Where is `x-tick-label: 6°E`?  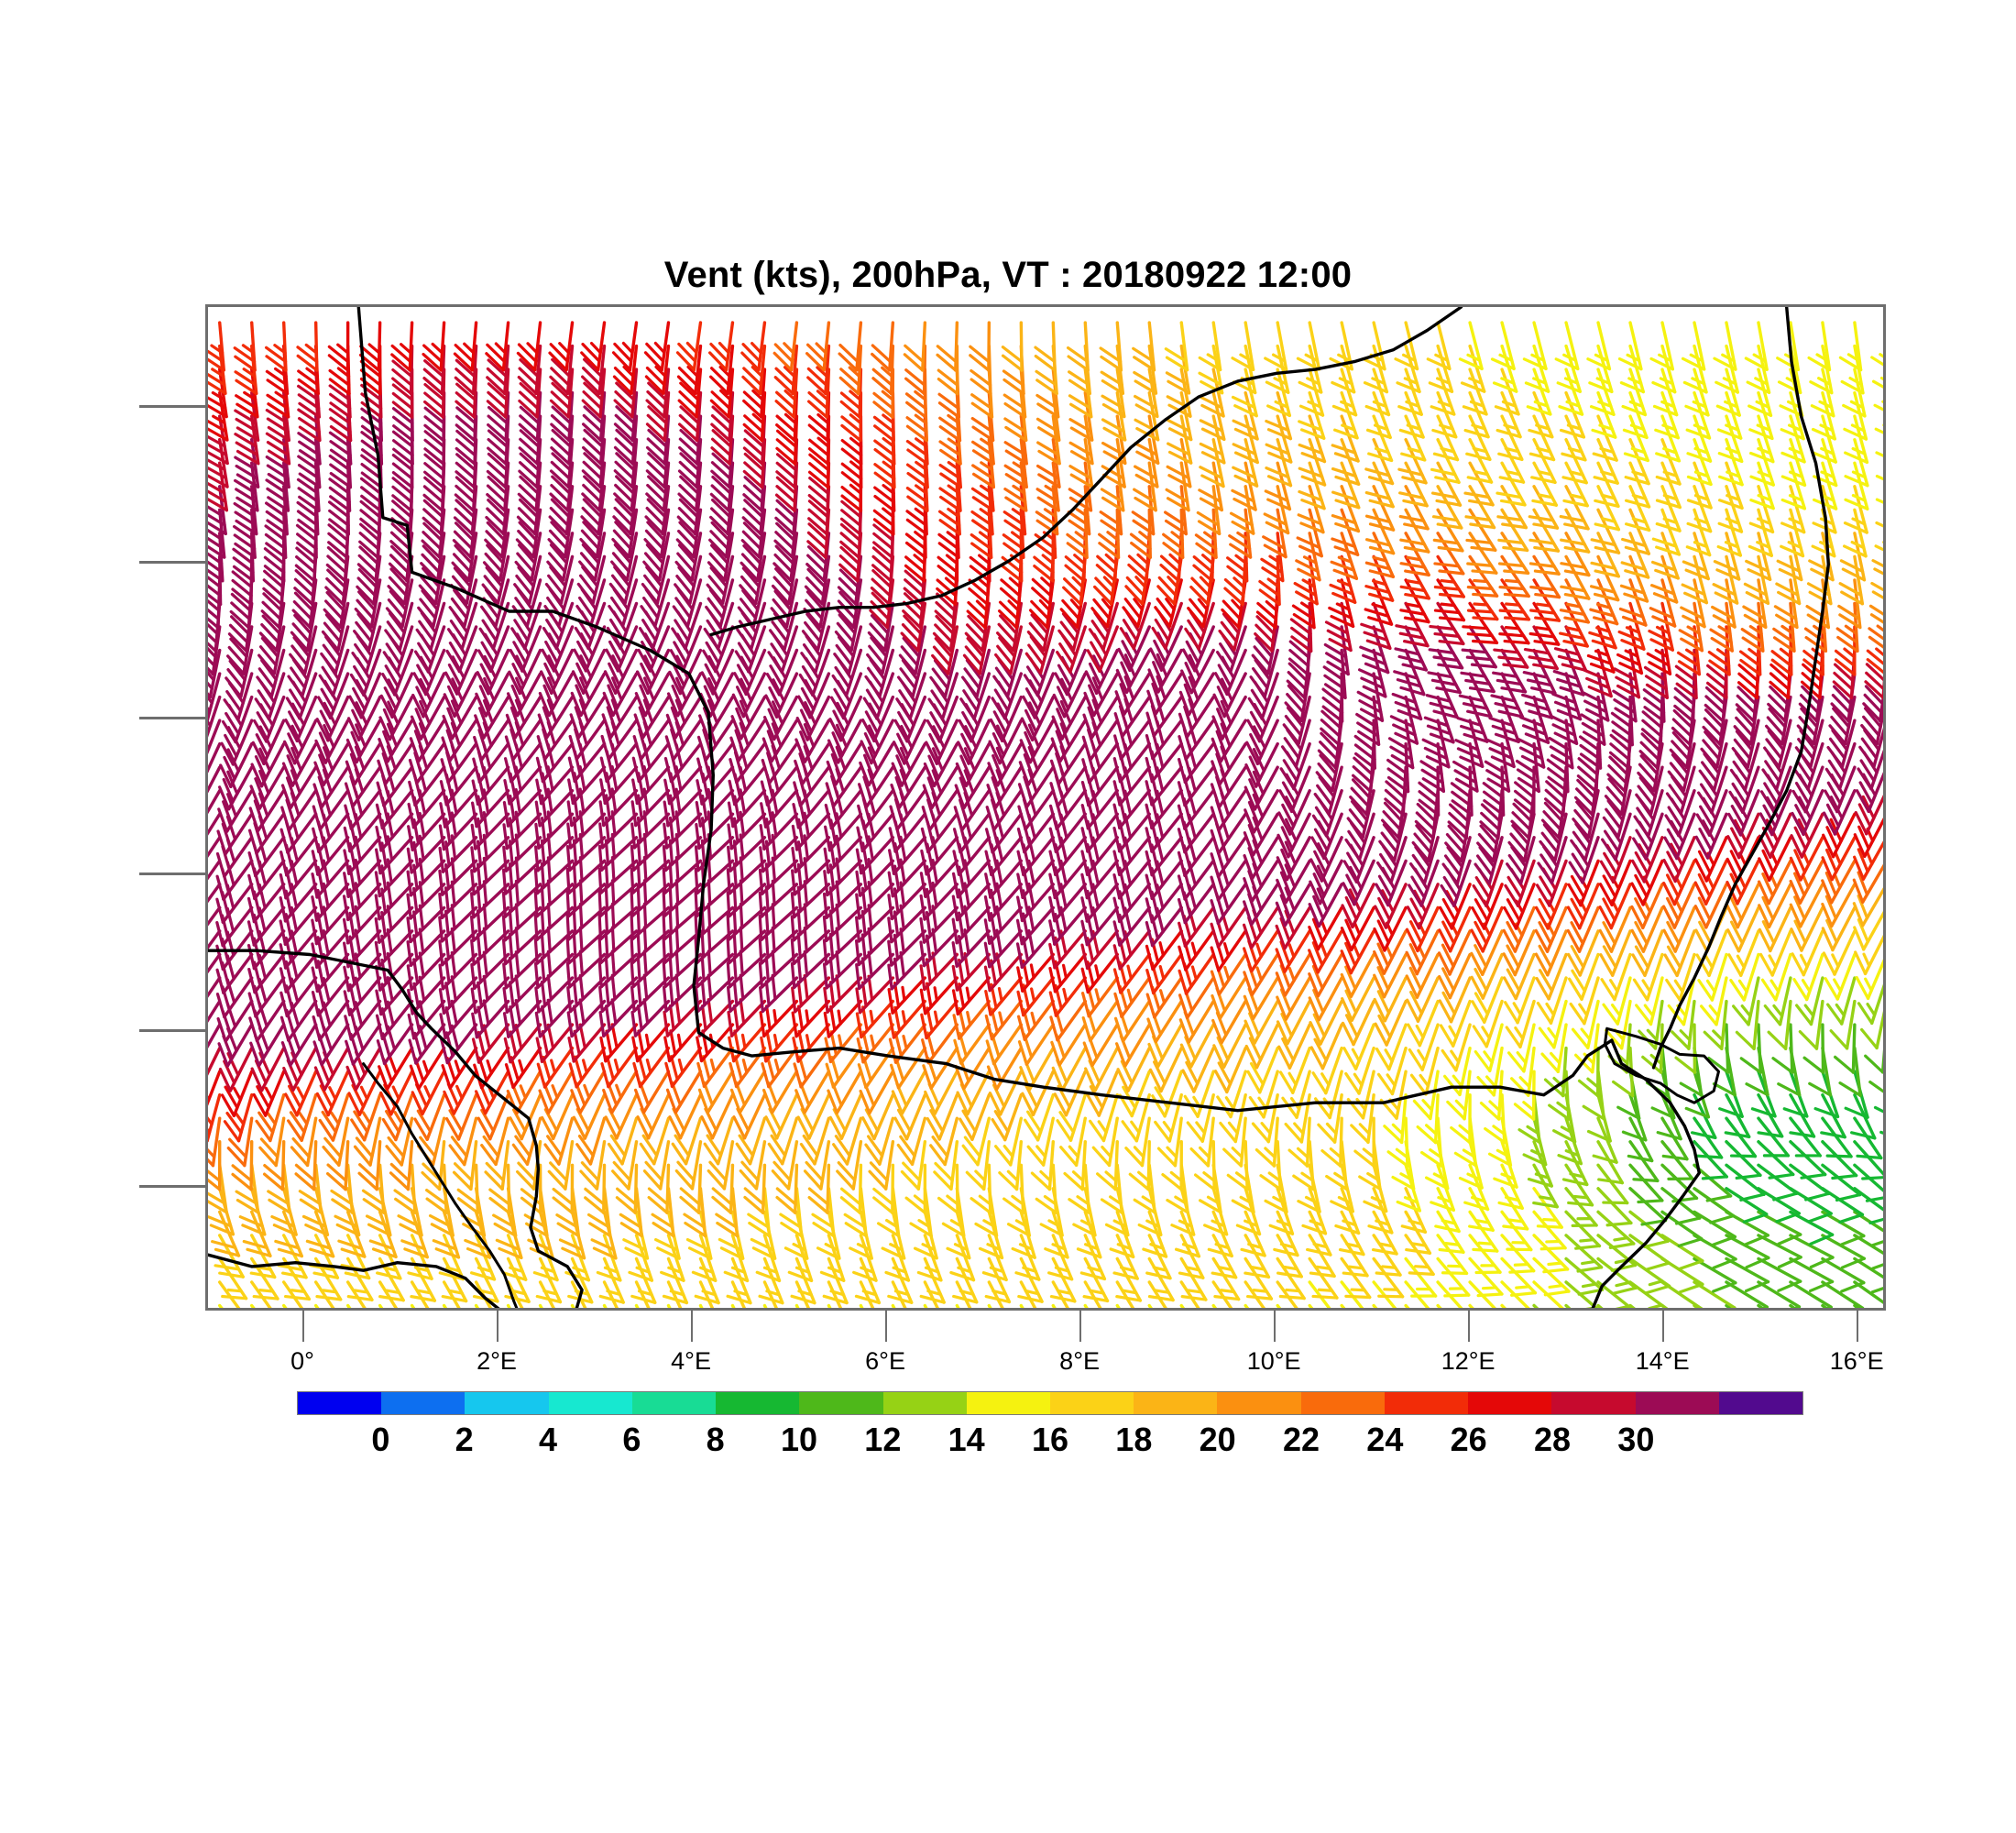
x-tick-label: 6°E is located at coordinates (885, 1361).